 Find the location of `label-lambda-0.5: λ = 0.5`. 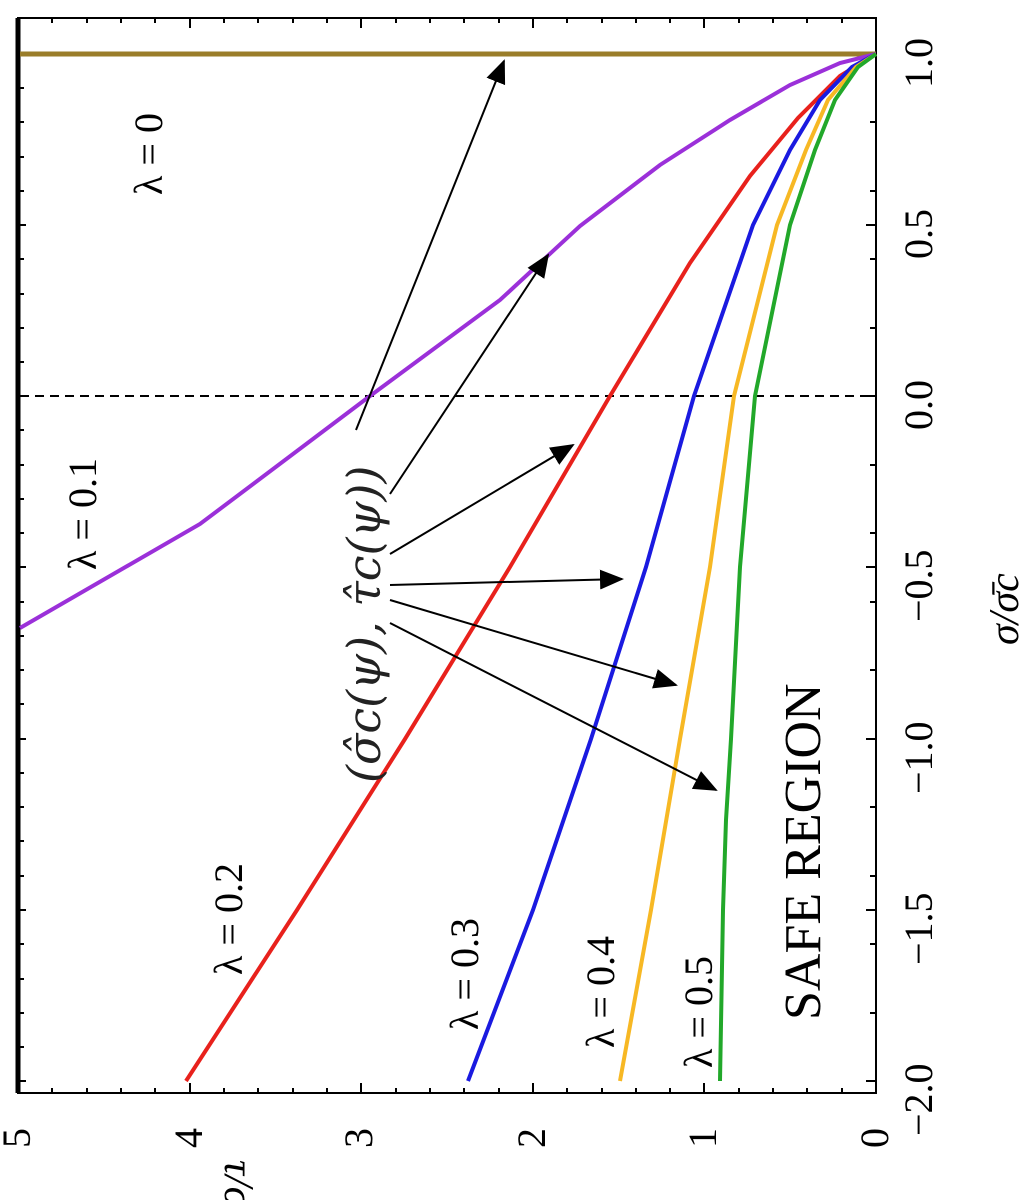

label-lambda-0.5: λ = 0.5 is located at coordinates (698, 1012).